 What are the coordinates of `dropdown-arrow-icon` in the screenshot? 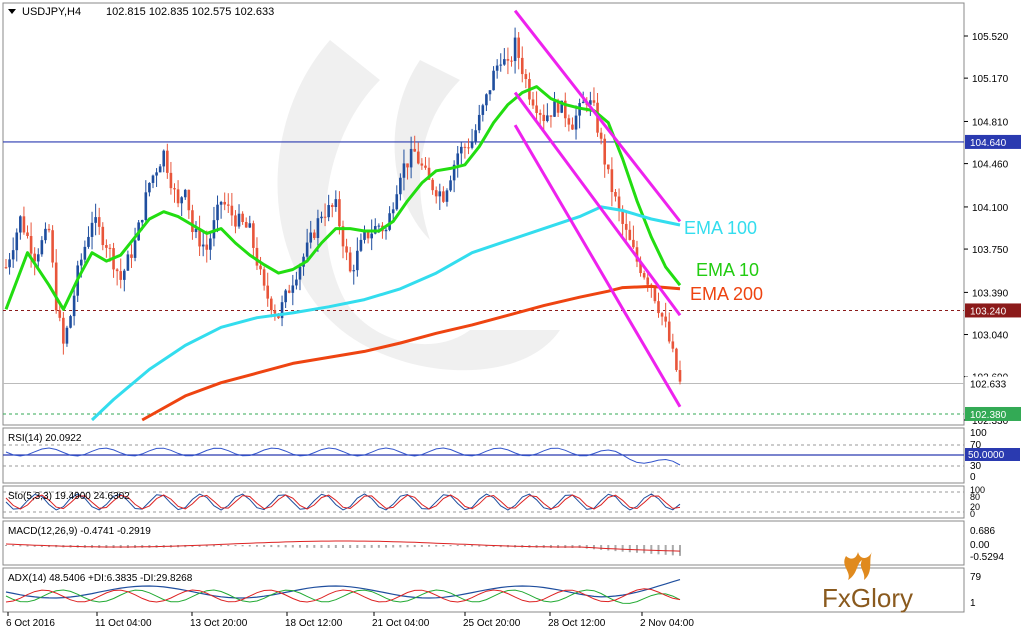 It's located at (12, 11).